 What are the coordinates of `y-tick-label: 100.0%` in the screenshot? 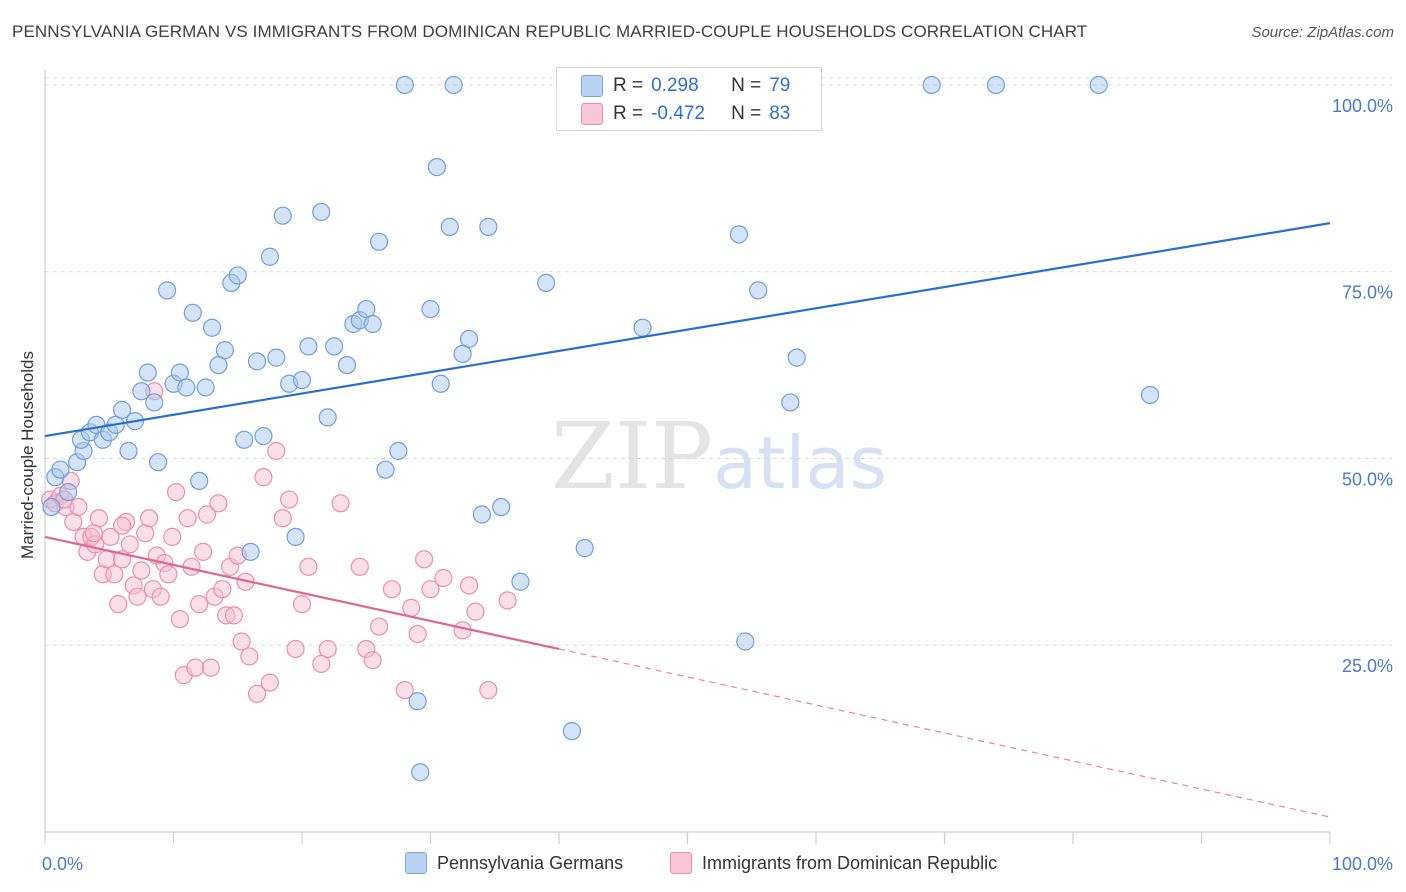 It's located at (1362, 106).